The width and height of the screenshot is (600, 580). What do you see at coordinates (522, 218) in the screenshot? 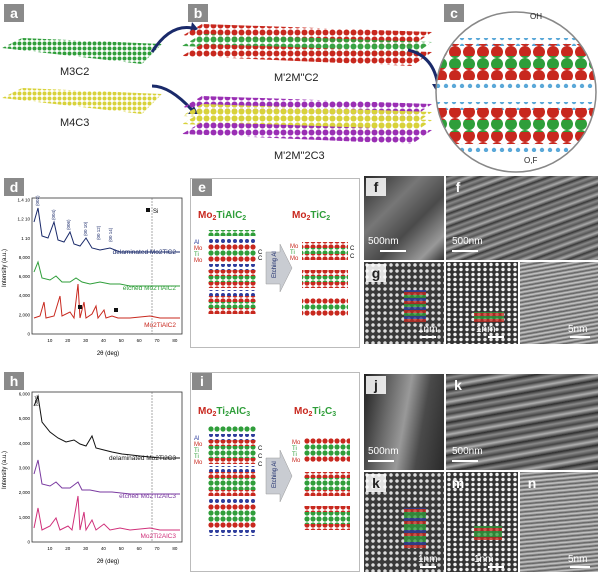
I see `sem-image-f2` at bounding box center [522, 218].